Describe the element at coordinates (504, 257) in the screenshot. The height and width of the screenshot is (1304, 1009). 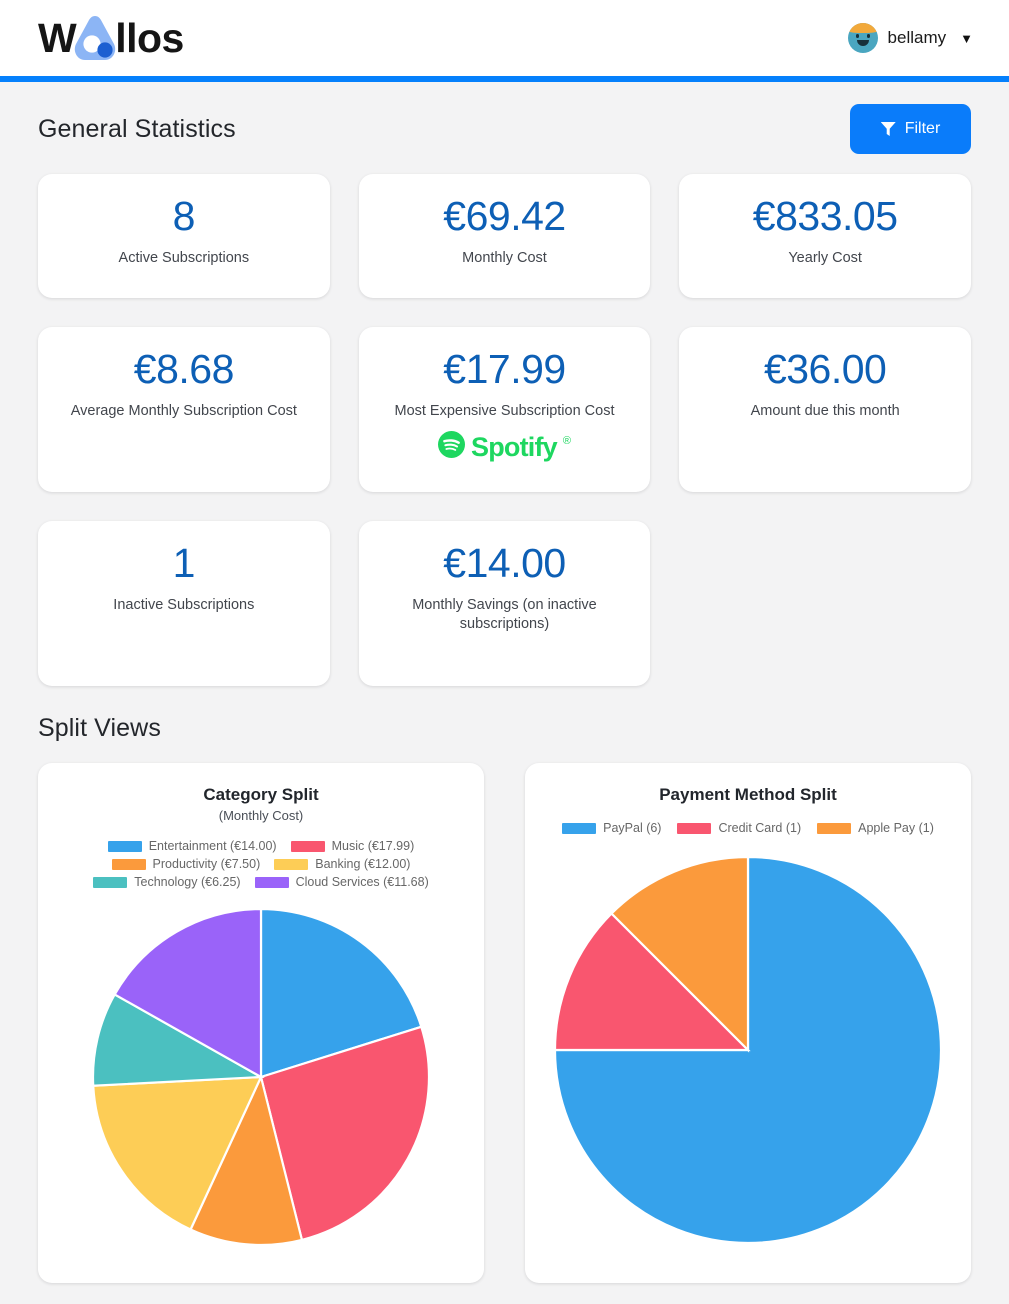
I see `stat-label: Monthly Cost` at that location.